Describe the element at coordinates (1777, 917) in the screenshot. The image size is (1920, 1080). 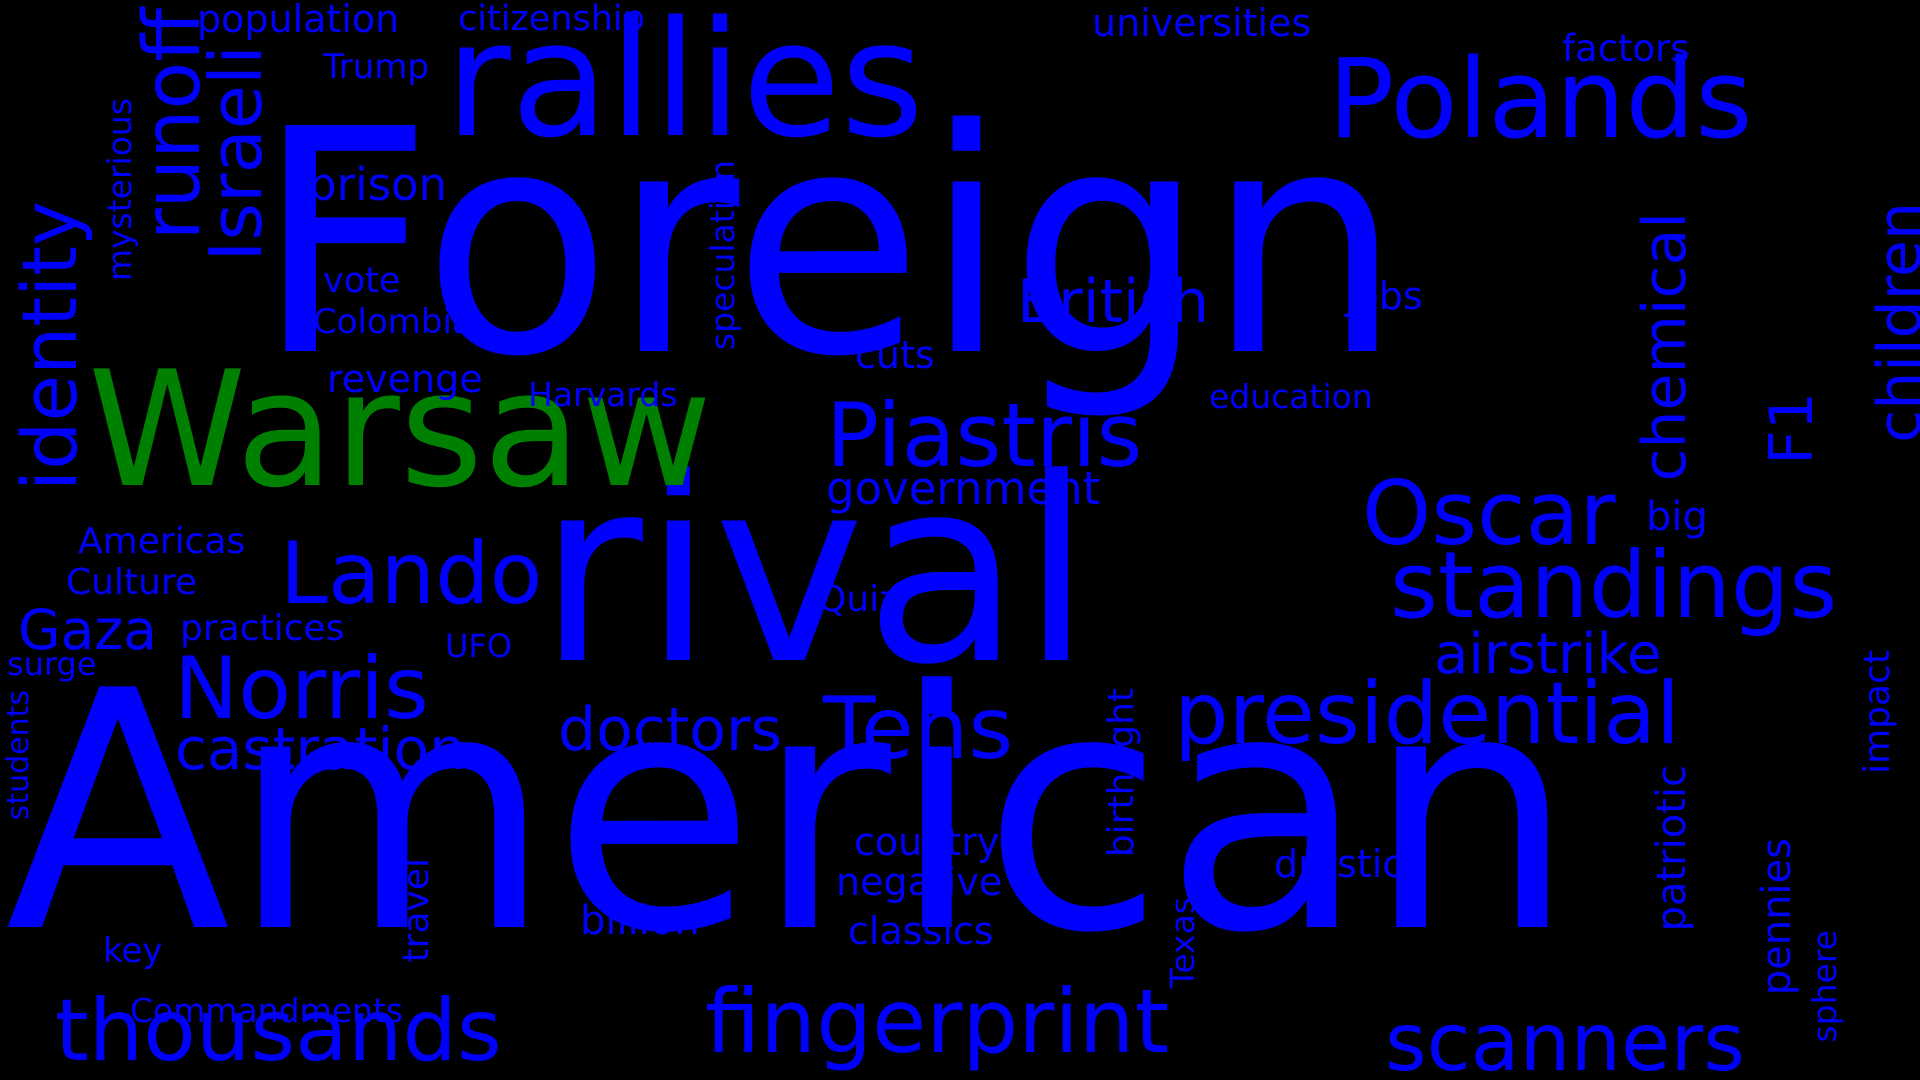
I see `word-pennies: pennies` at that location.